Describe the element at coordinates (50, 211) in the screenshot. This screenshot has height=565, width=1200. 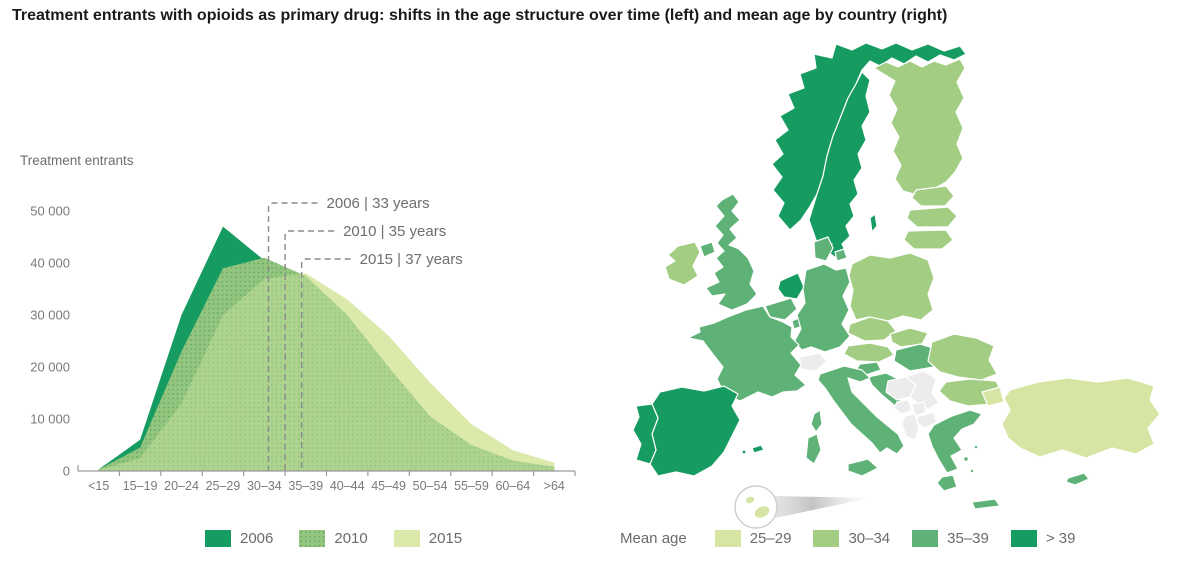
I see `svg-text: 50 000` at that location.